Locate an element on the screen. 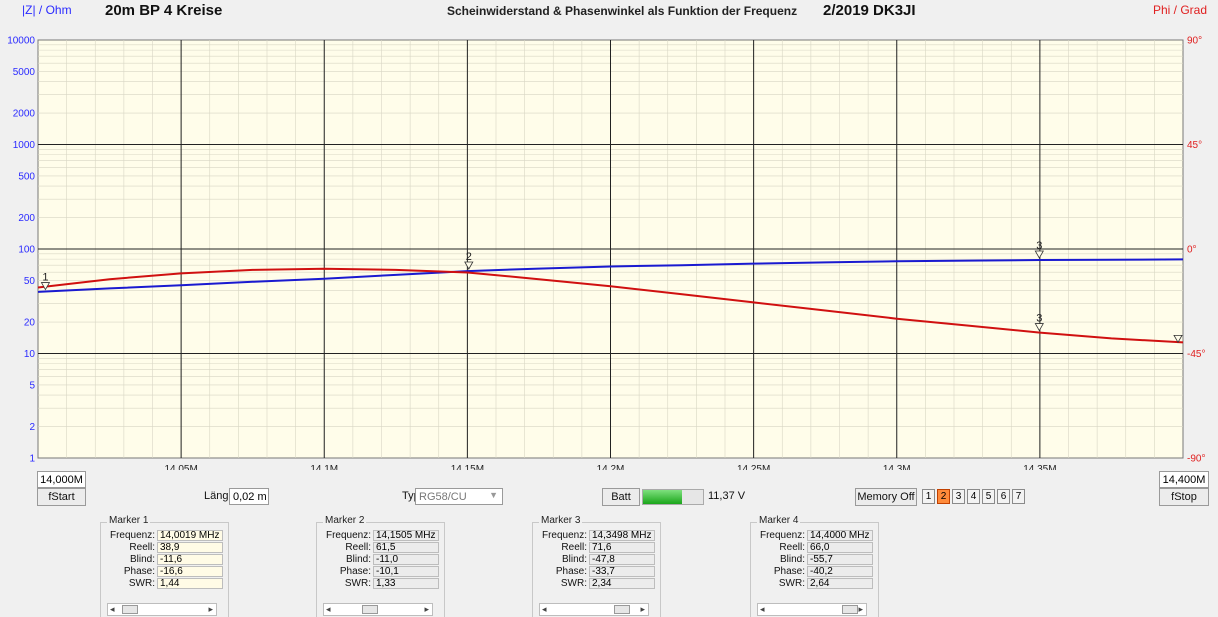  marker-row-blind: Blind: -47,8 is located at coordinates (597, 560).